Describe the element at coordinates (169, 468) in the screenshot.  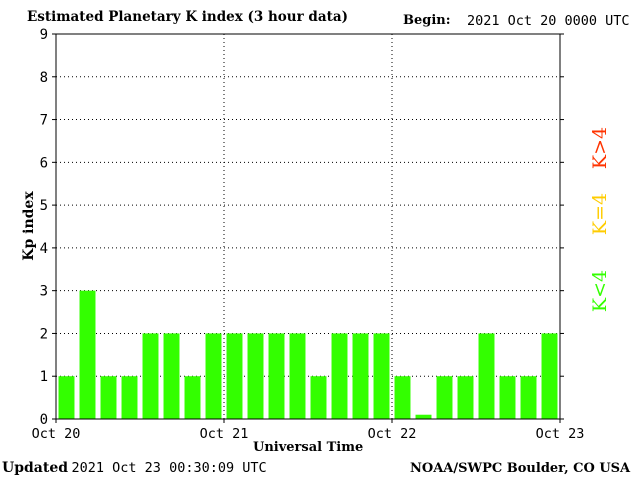
I see `footer-updated-value: 2021 Oct 23 00:30:09 UTC` at that location.